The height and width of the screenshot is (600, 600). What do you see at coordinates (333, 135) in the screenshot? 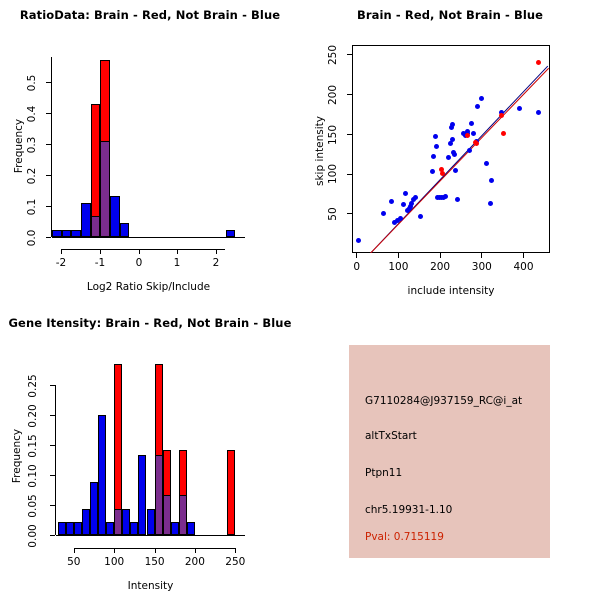
I see `y-tick-label: 150` at bounding box center [333, 135].